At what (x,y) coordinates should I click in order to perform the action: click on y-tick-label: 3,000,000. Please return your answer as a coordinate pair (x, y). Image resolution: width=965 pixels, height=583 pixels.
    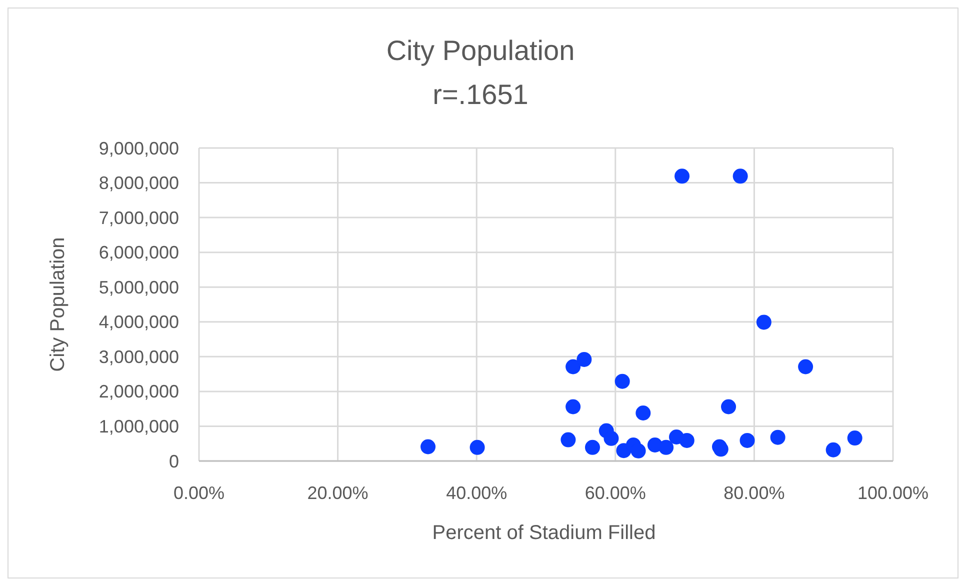
    Looking at the image, I should click on (138, 356).